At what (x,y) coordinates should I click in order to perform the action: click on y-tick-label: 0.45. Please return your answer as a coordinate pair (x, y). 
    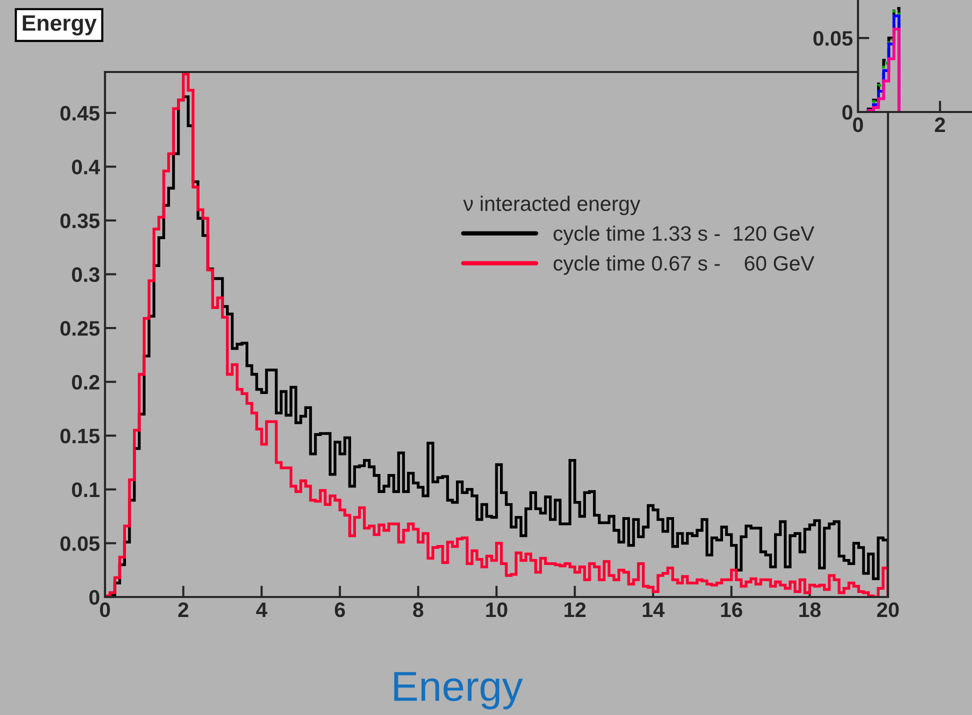
    Looking at the image, I should click on (80, 113).